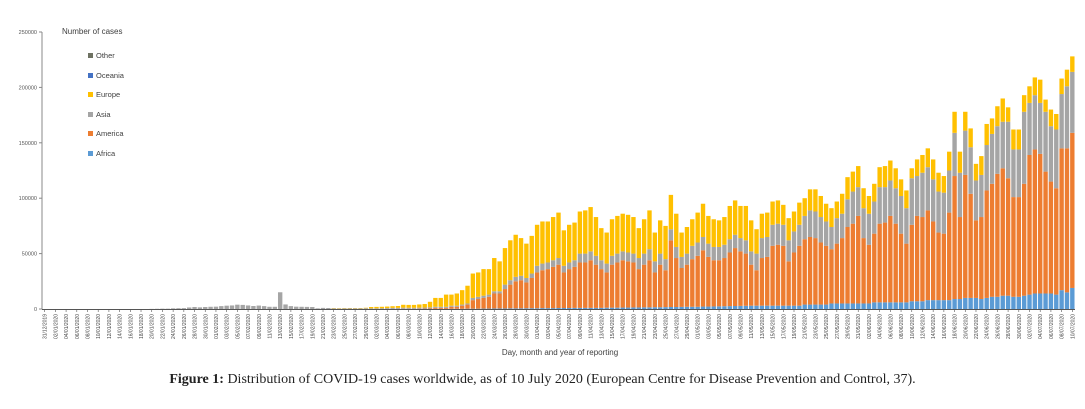 This screenshot has width=1085, height=409. What do you see at coordinates (121, 326) in the screenshot?
I see `x-tick-label: 14/01/2020` at bounding box center [121, 326].